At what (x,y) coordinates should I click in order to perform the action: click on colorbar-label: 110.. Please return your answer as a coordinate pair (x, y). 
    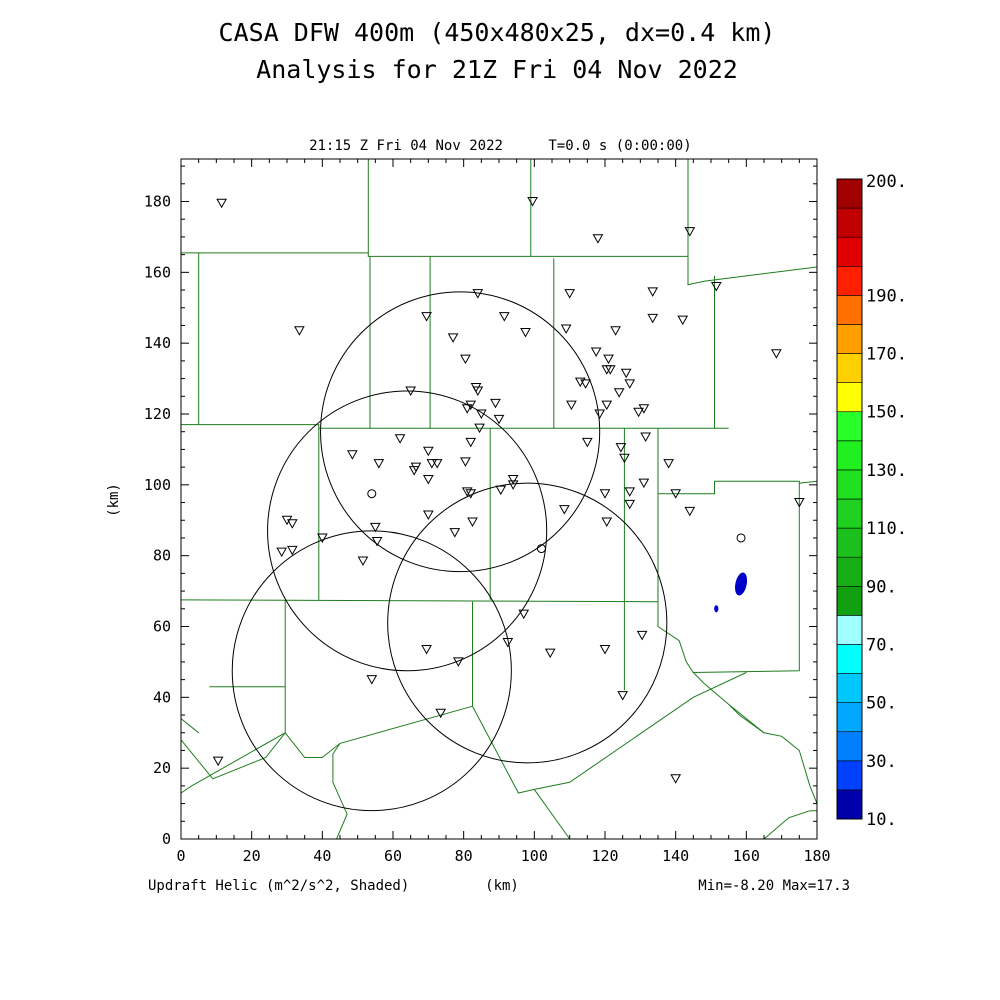
    Looking at the image, I should click on (886, 529).